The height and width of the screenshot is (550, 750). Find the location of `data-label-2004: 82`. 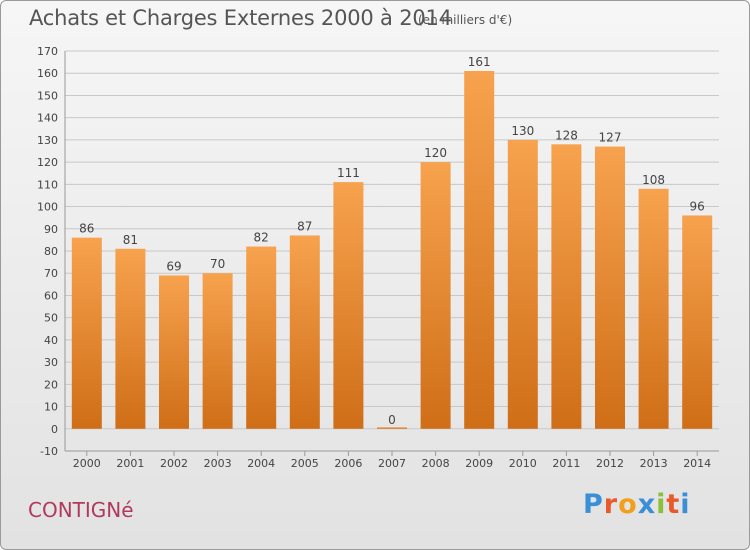

data-label-2004: 82 is located at coordinates (261, 238).